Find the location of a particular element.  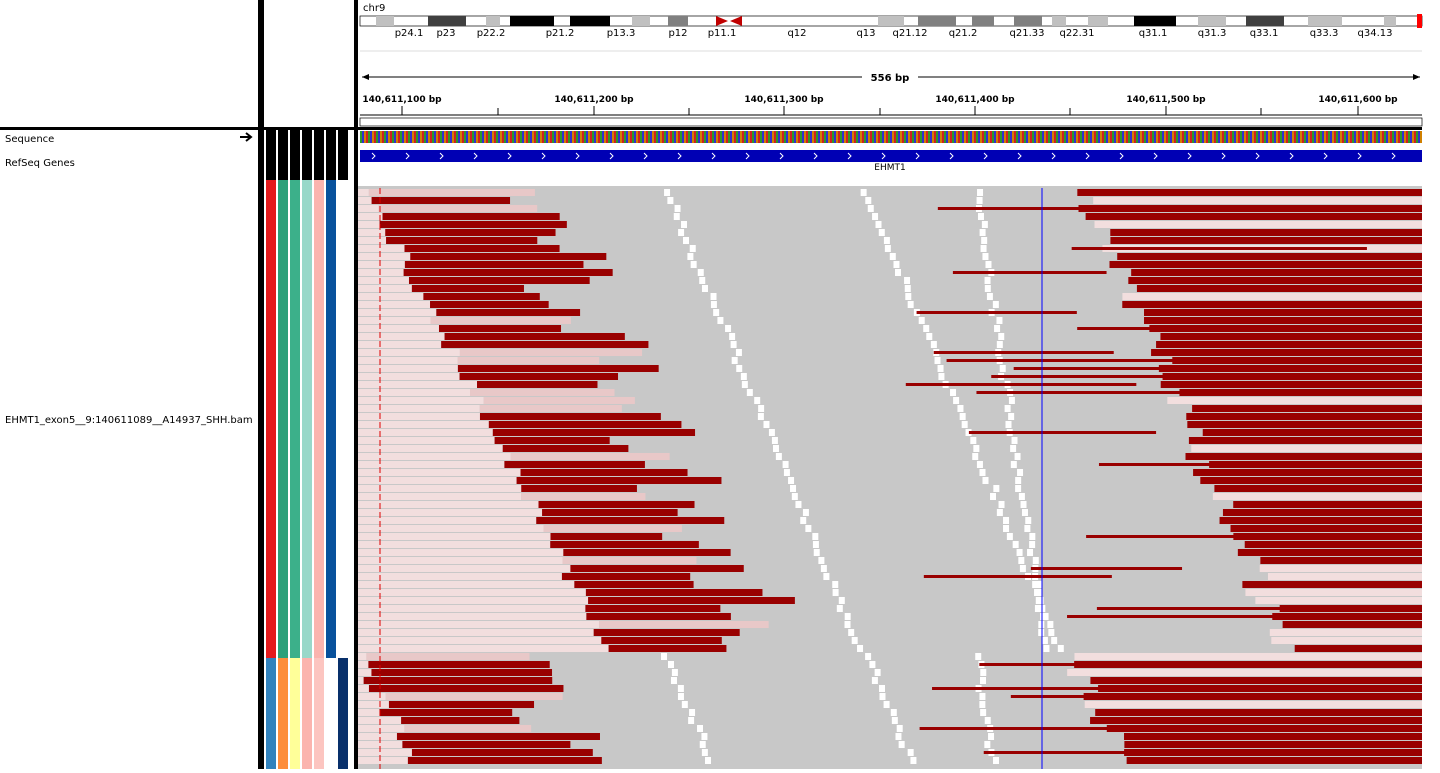

cytoband-label: q22.31 is located at coordinates (1077, 33).